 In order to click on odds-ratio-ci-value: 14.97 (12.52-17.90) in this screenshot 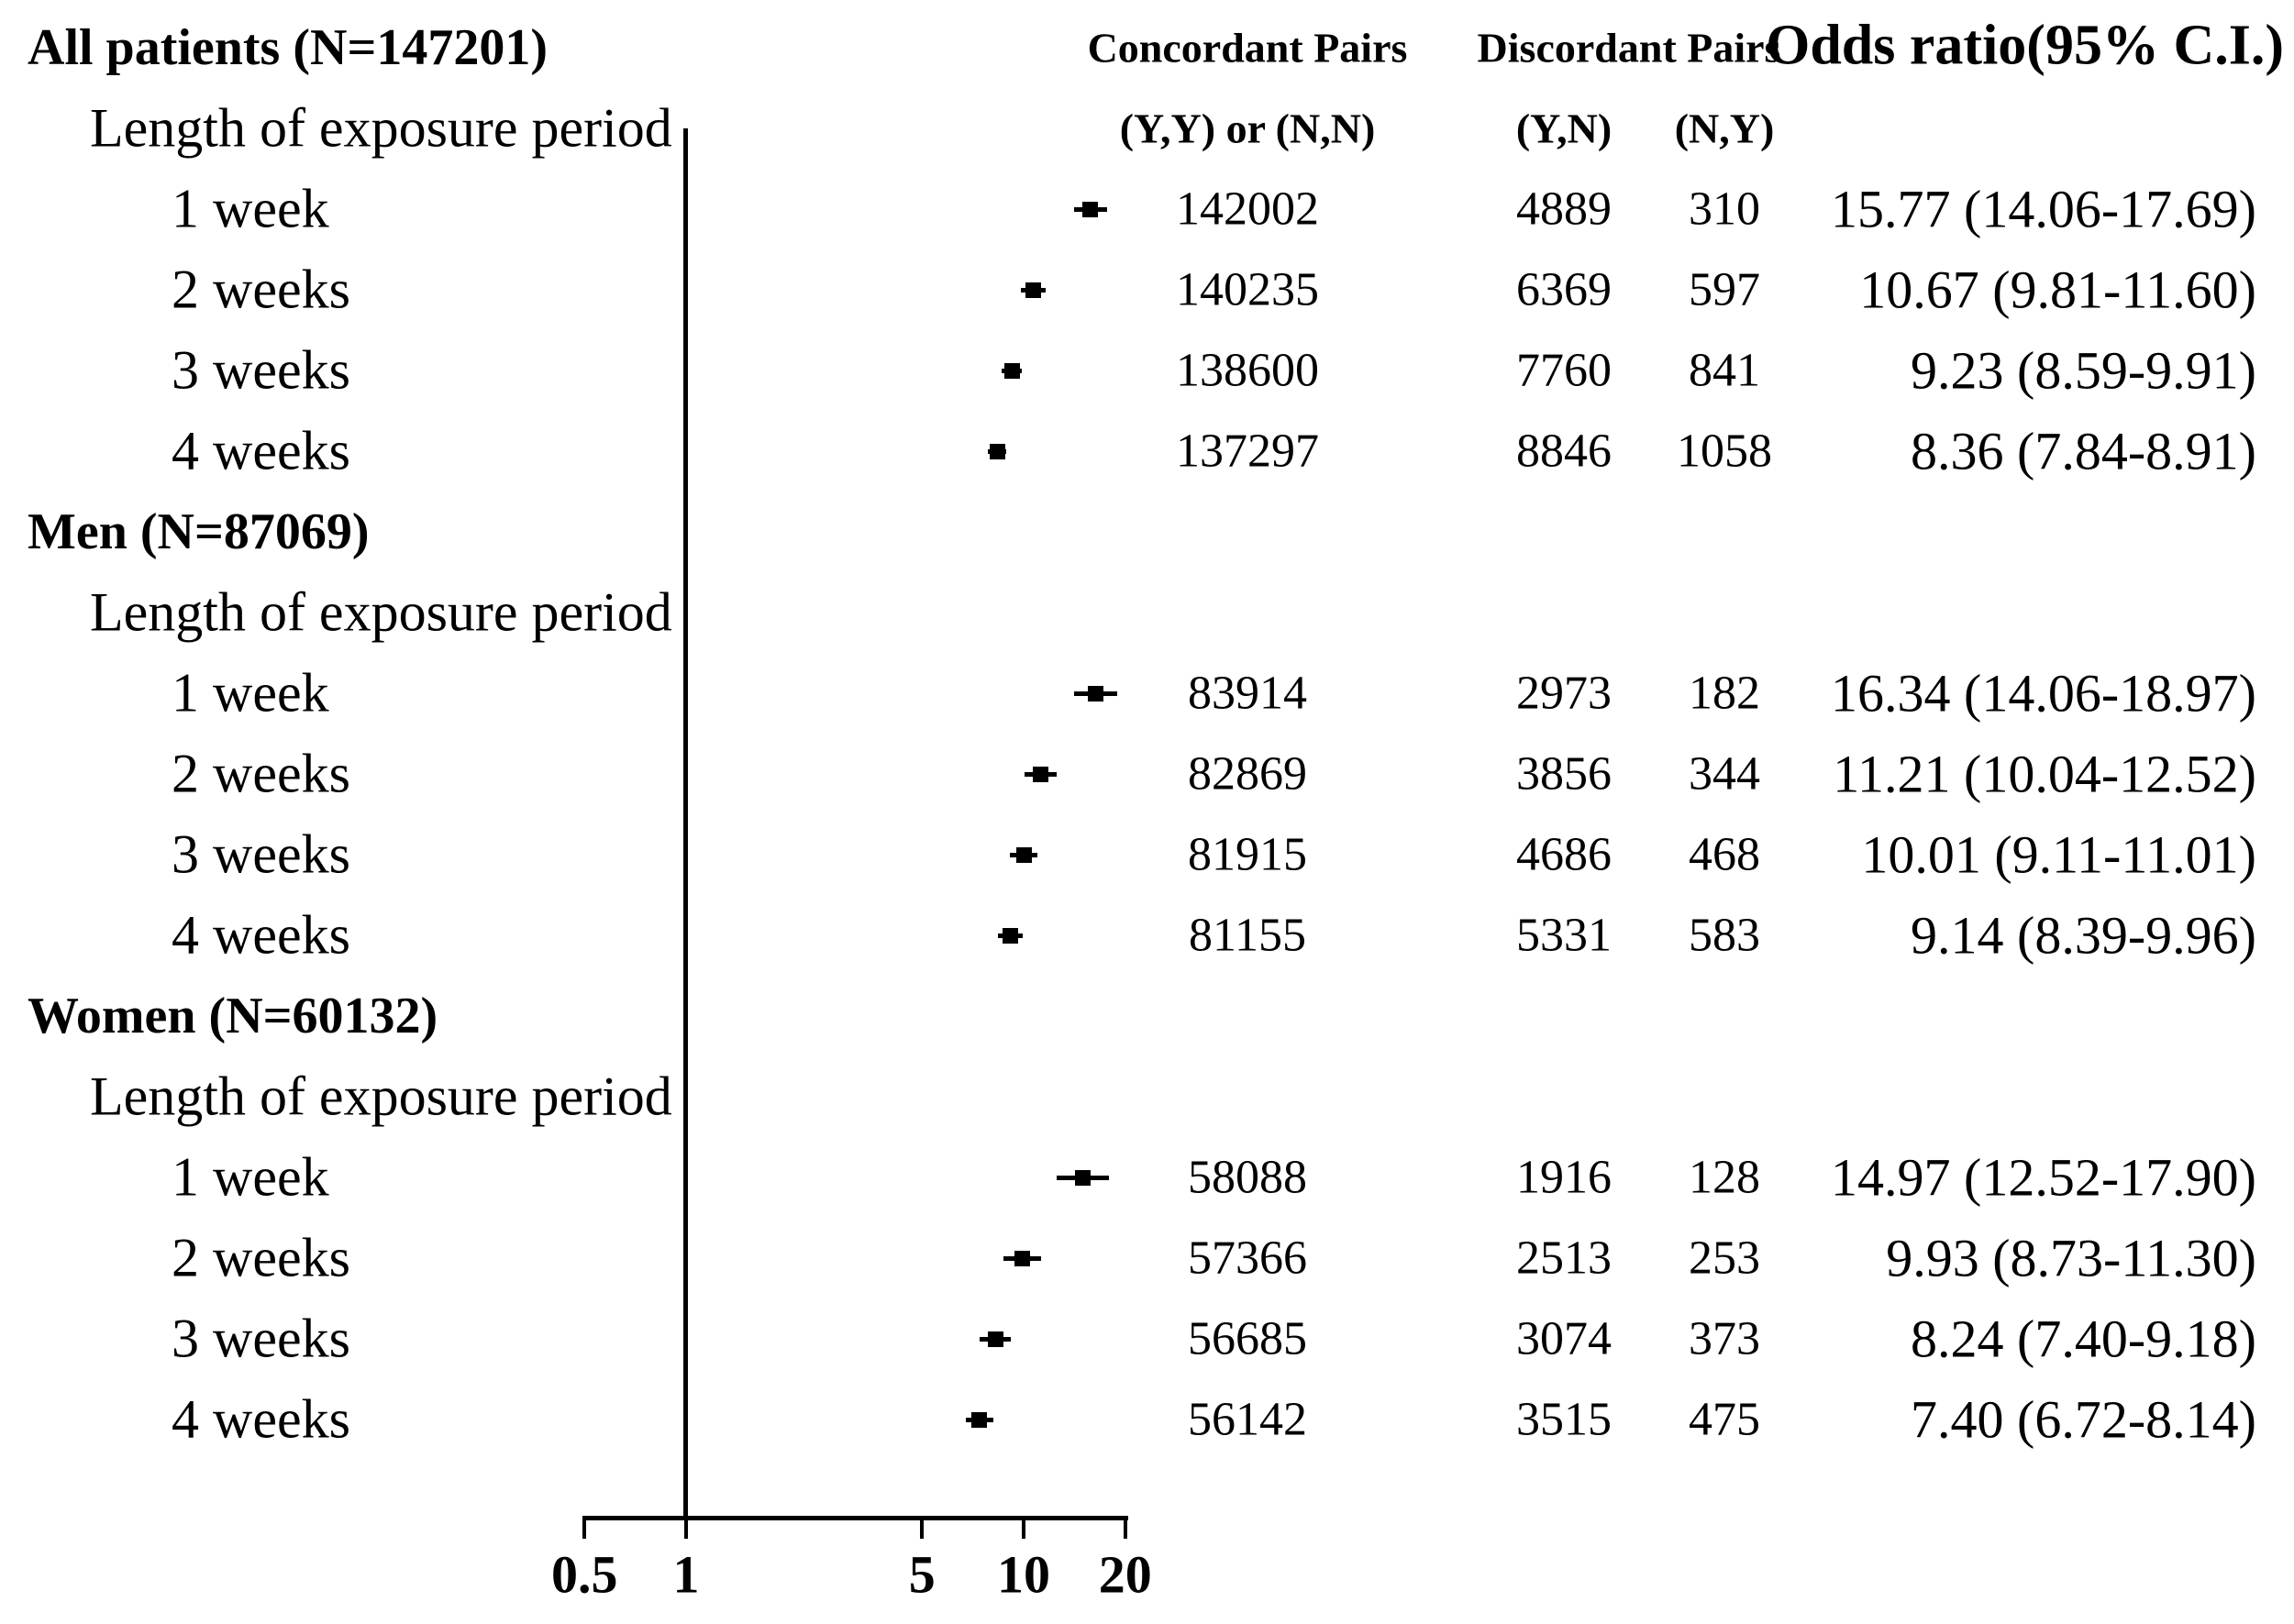, I will do `click(2043, 1177)`.